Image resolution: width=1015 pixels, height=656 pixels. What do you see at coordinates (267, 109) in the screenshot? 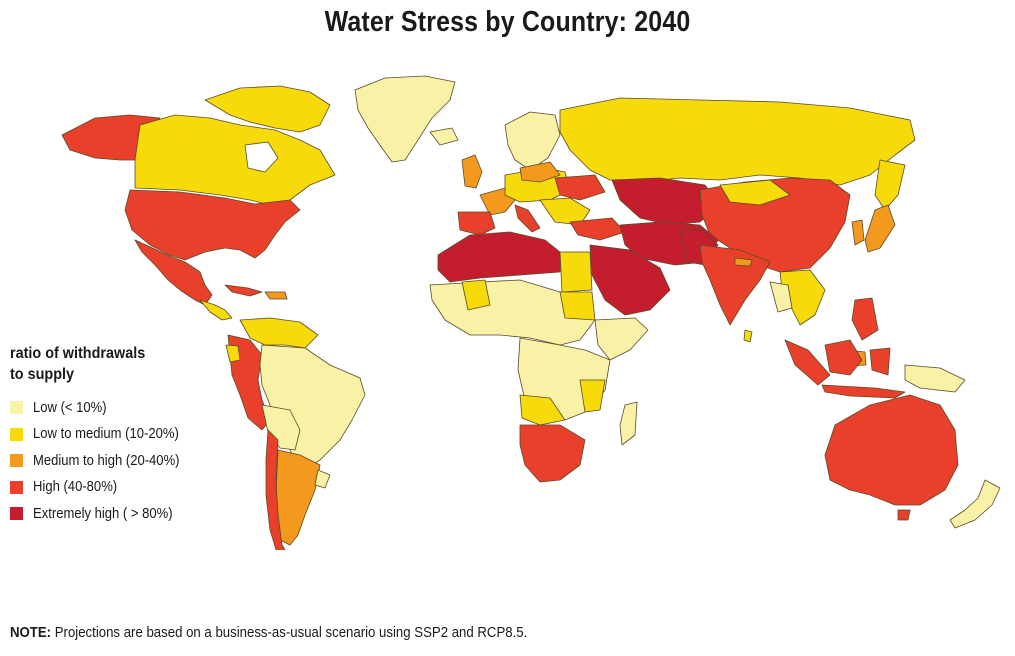
I see `region-arctic-islands` at bounding box center [267, 109].